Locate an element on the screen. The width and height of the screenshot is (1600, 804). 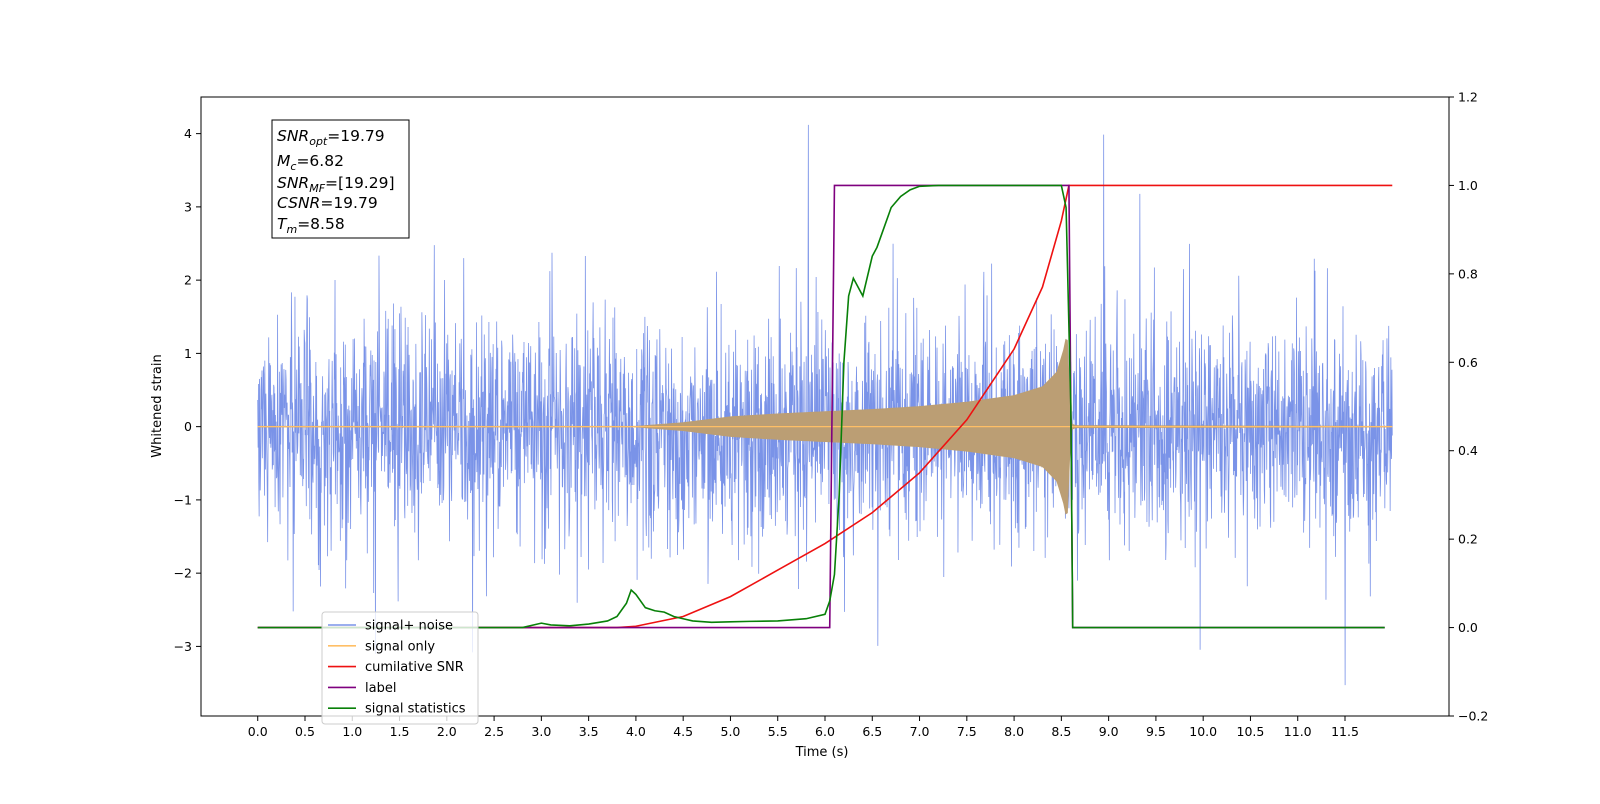
x-tick-label: 9.0 is located at coordinates (1109, 731).